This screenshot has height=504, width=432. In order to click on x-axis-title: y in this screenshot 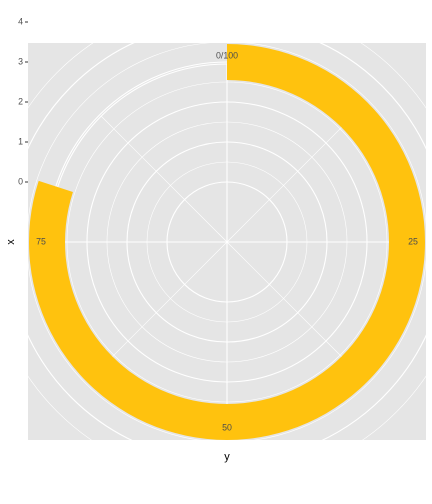, I will do `click(227, 457)`.